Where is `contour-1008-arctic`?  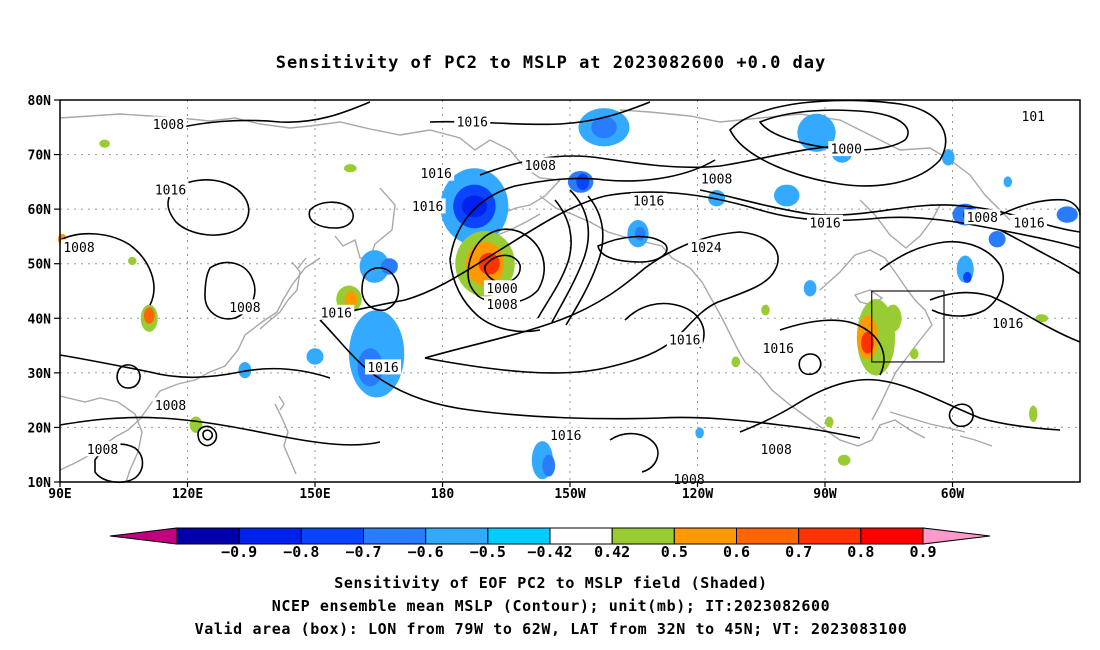 contour-1008-arctic is located at coordinates (838, 143).